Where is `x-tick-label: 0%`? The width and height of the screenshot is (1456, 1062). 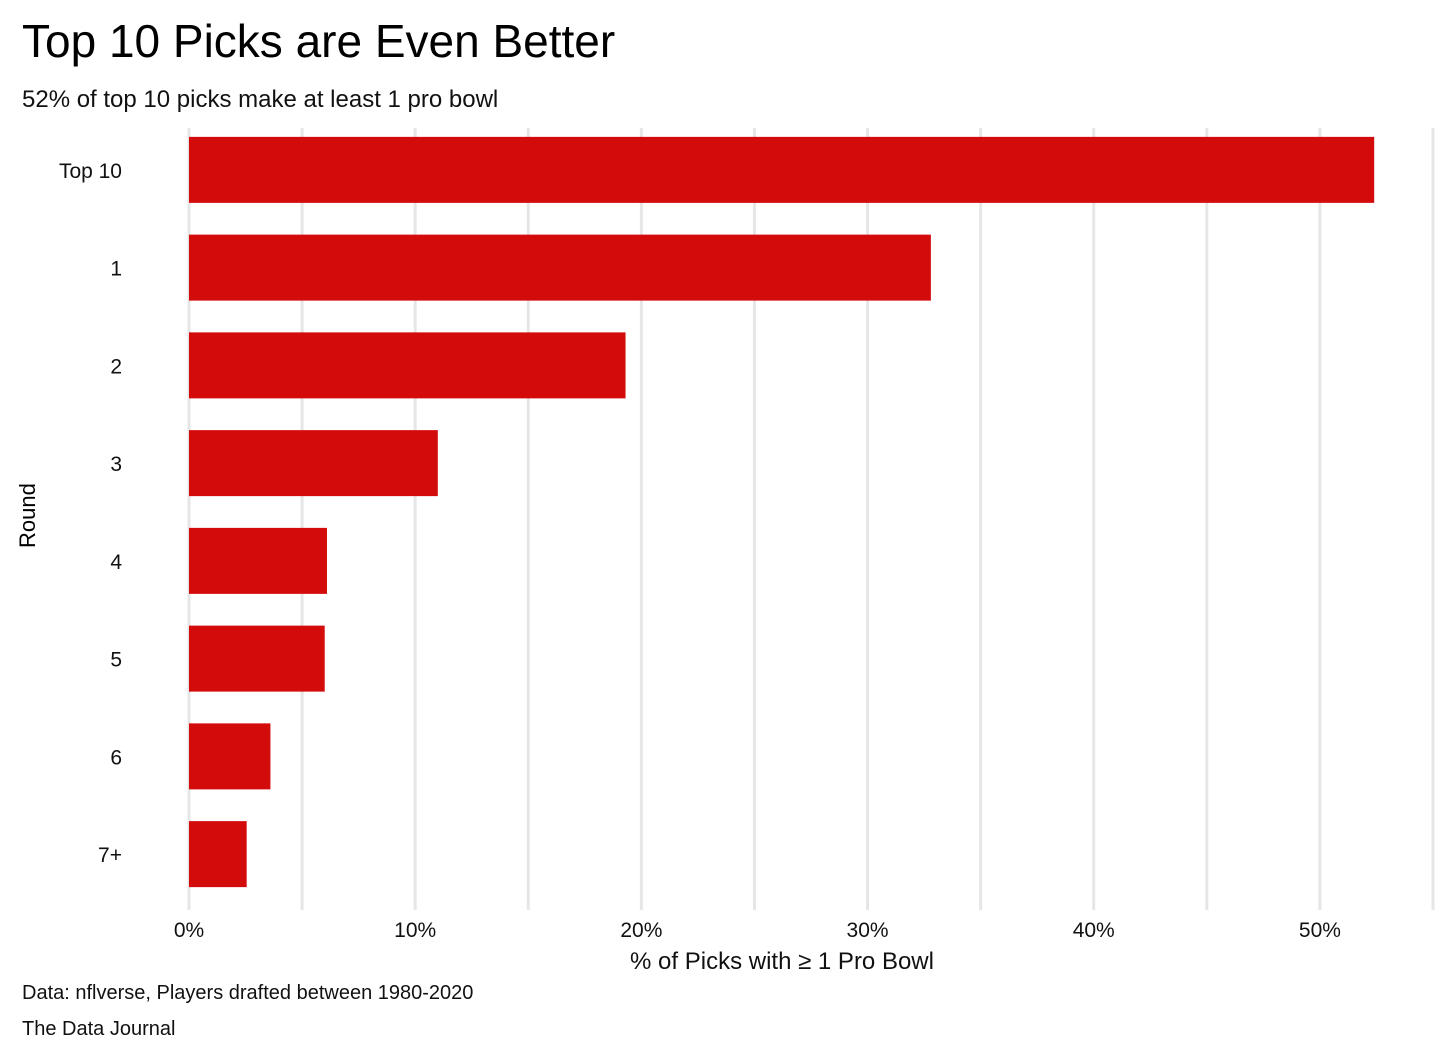
x-tick-label: 0% is located at coordinates (189, 930).